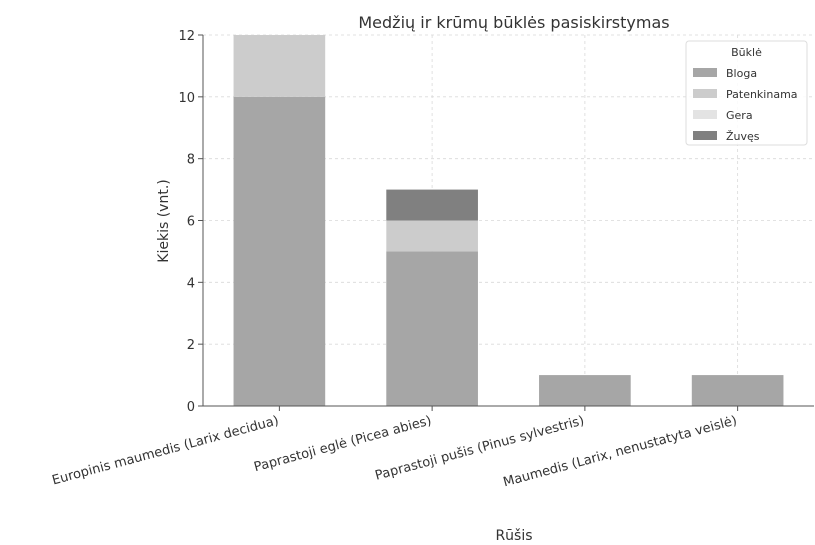 This screenshot has height=545, width=815. I want to click on legend-label: Gera, so click(739, 115).